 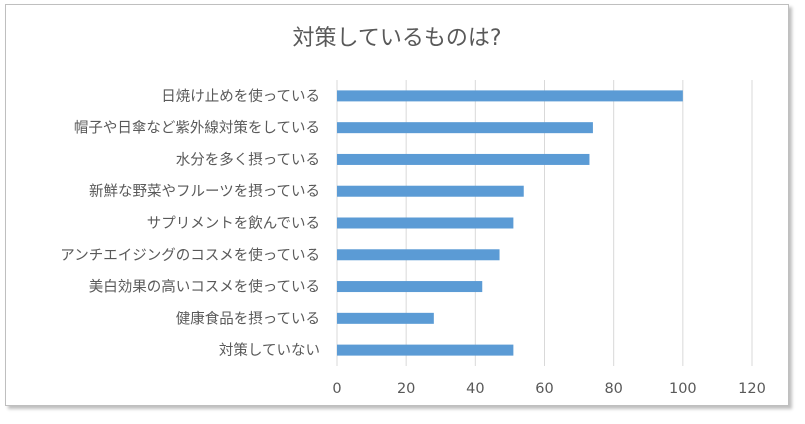 What do you see at coordinates (544, 389) in the screenshot?
I see `x-tick-label: 60` at bounding box center [544, 389].